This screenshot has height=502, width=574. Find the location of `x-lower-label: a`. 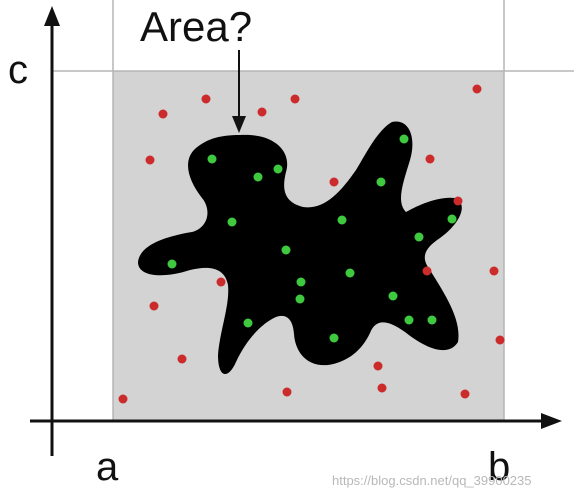

x-lower-label: a is located at coordinates (107, 467).